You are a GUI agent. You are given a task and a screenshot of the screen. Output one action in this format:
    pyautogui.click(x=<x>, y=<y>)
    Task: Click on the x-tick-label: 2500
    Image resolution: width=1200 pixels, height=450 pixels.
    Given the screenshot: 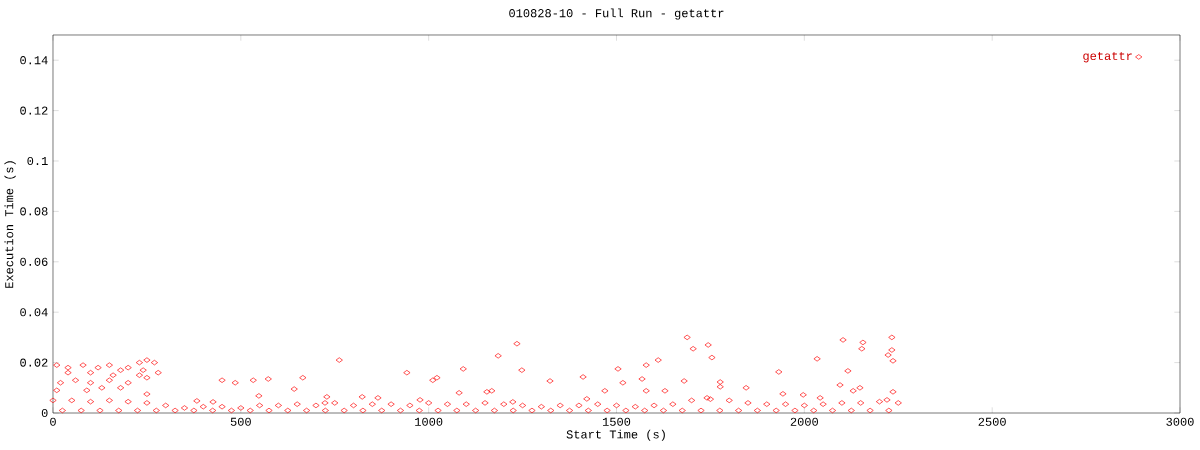 What is the action you would take?
    pyautogui.click(x=992, y=421)
    